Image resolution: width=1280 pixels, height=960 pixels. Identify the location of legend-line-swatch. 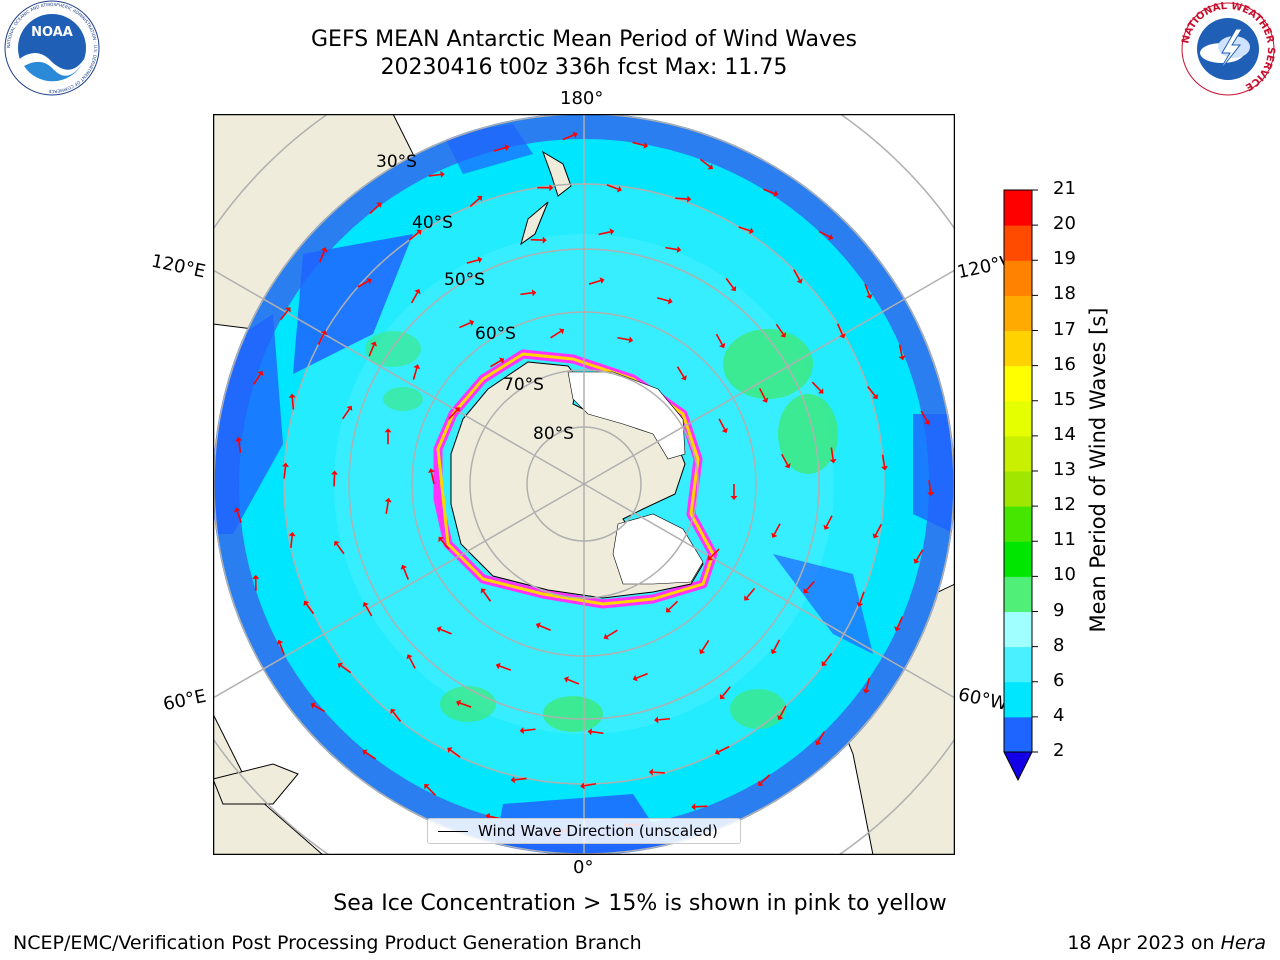
(453, 831).